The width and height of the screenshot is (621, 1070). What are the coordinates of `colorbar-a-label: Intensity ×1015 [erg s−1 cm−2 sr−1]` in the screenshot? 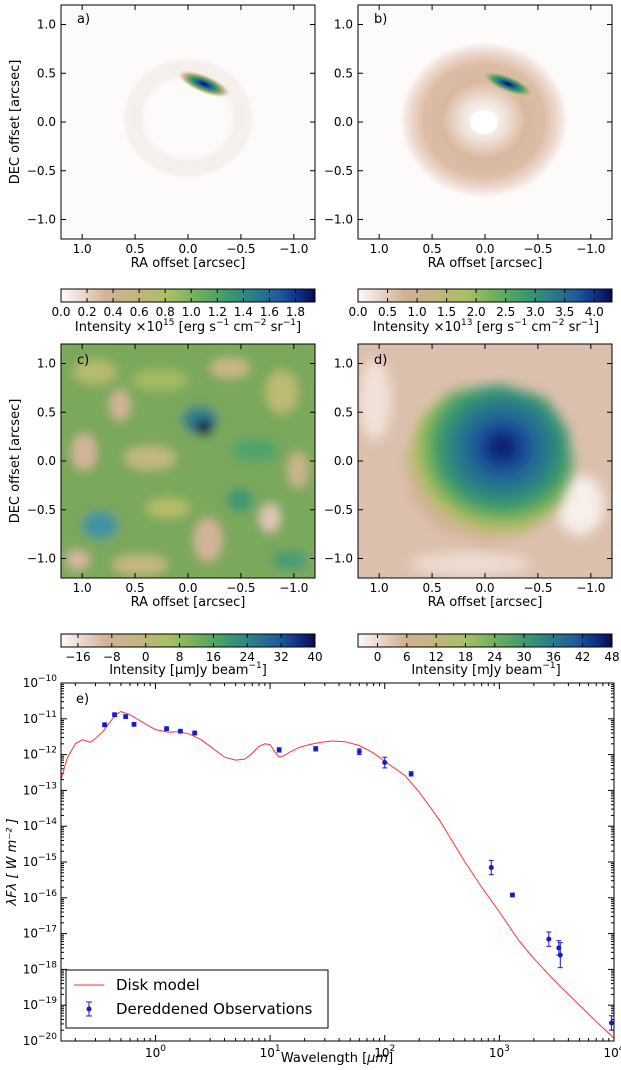 It's located at (188, 326).